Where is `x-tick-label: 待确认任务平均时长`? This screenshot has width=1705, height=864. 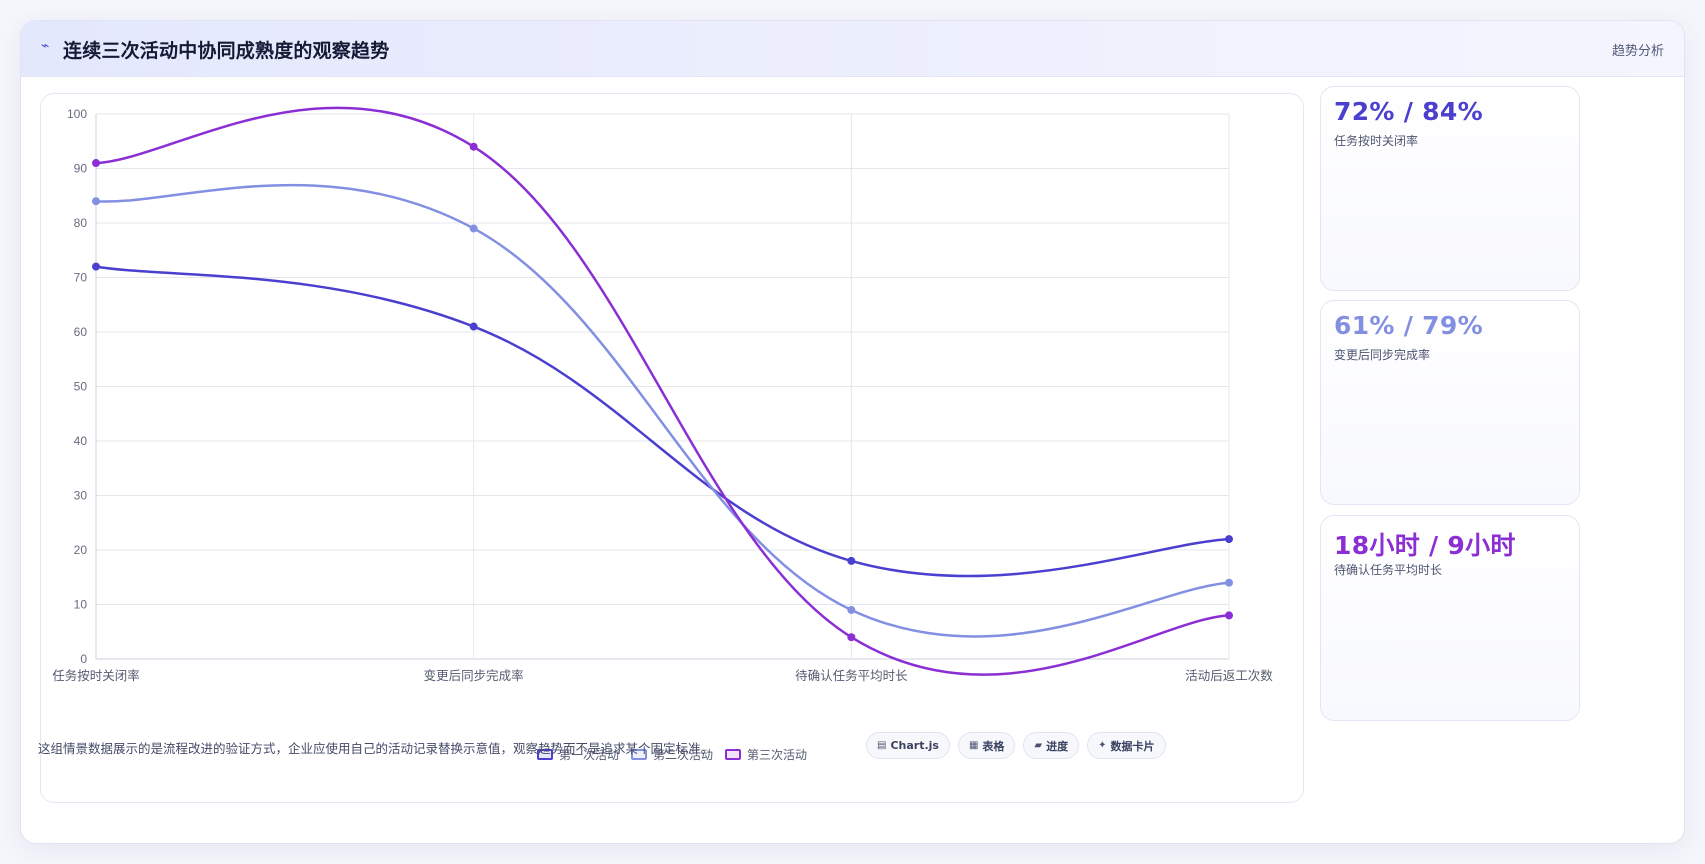
x-tick-label: 待确认任务平均时长 is located at coordinates (851, 675).